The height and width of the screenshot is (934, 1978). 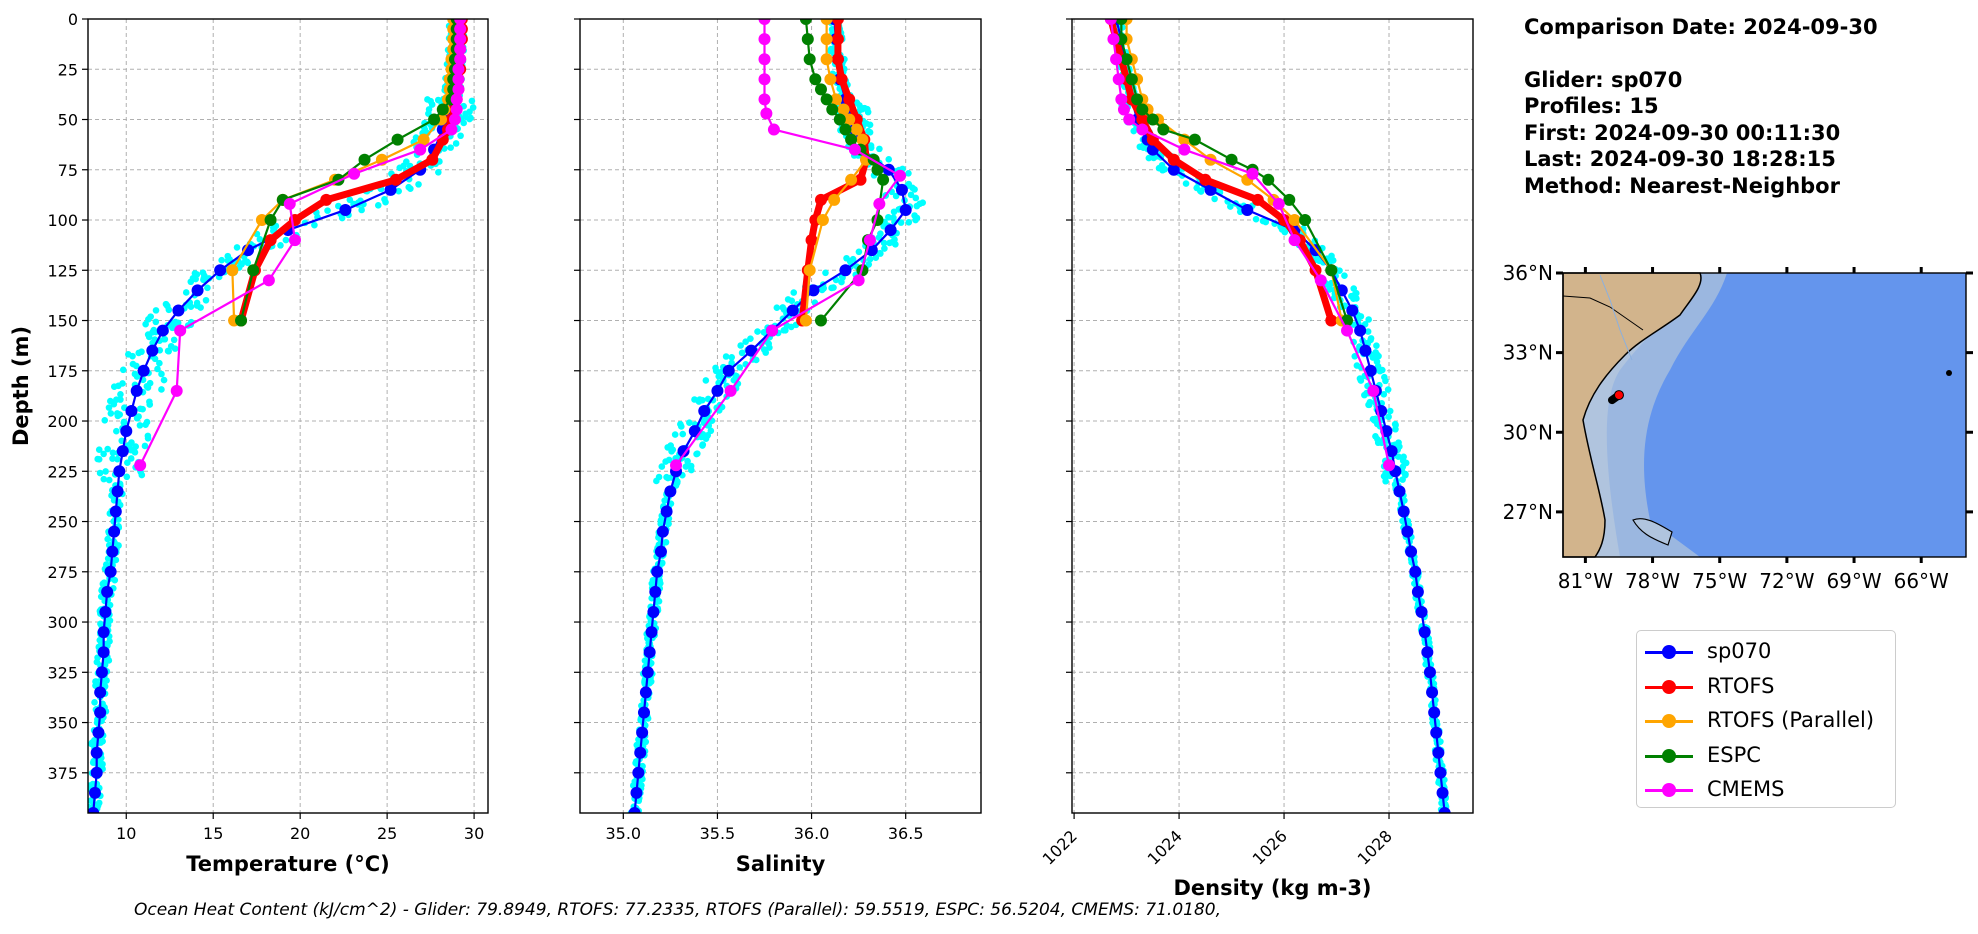 I want to click on legend-item-rtofs: RTOFS, so click(x=1766, y=687).